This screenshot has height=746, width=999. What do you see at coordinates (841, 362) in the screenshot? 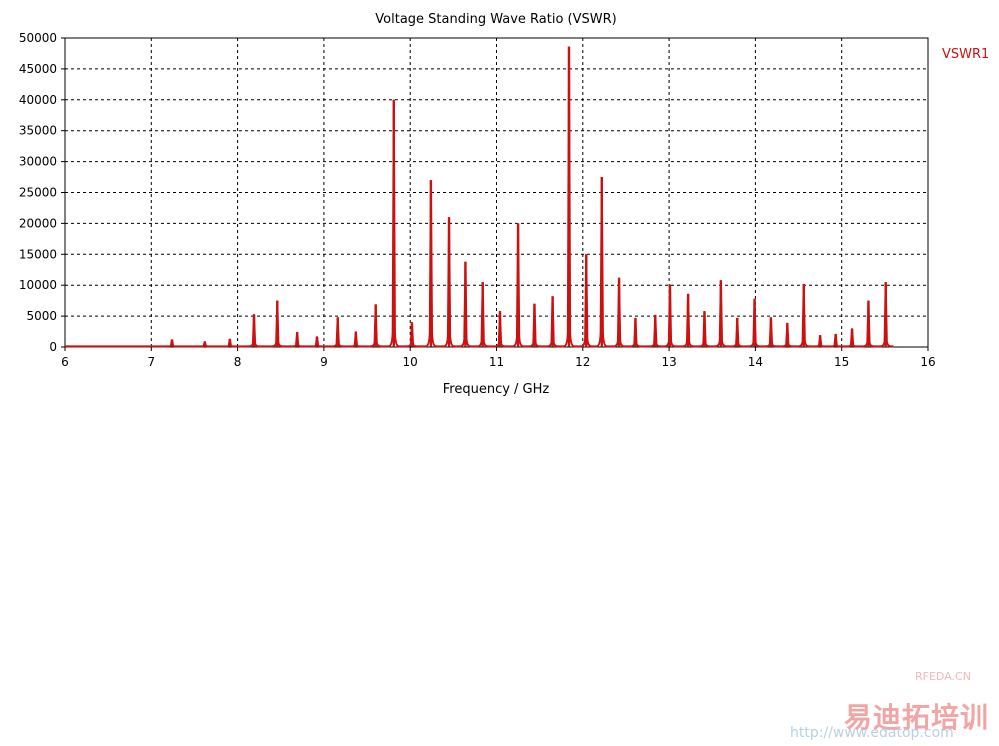
I see `x-tick-label: 15` at bounding box center [841, 362].